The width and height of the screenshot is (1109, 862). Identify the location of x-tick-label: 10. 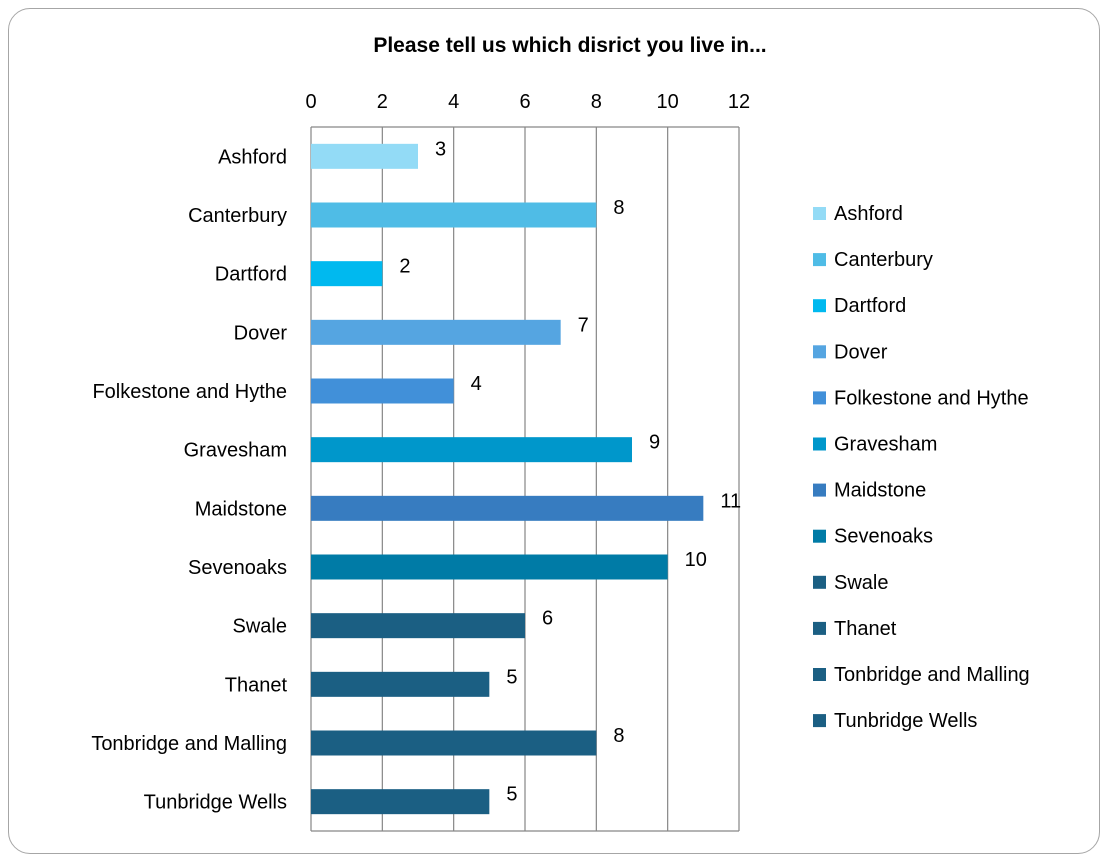
(668, 102).